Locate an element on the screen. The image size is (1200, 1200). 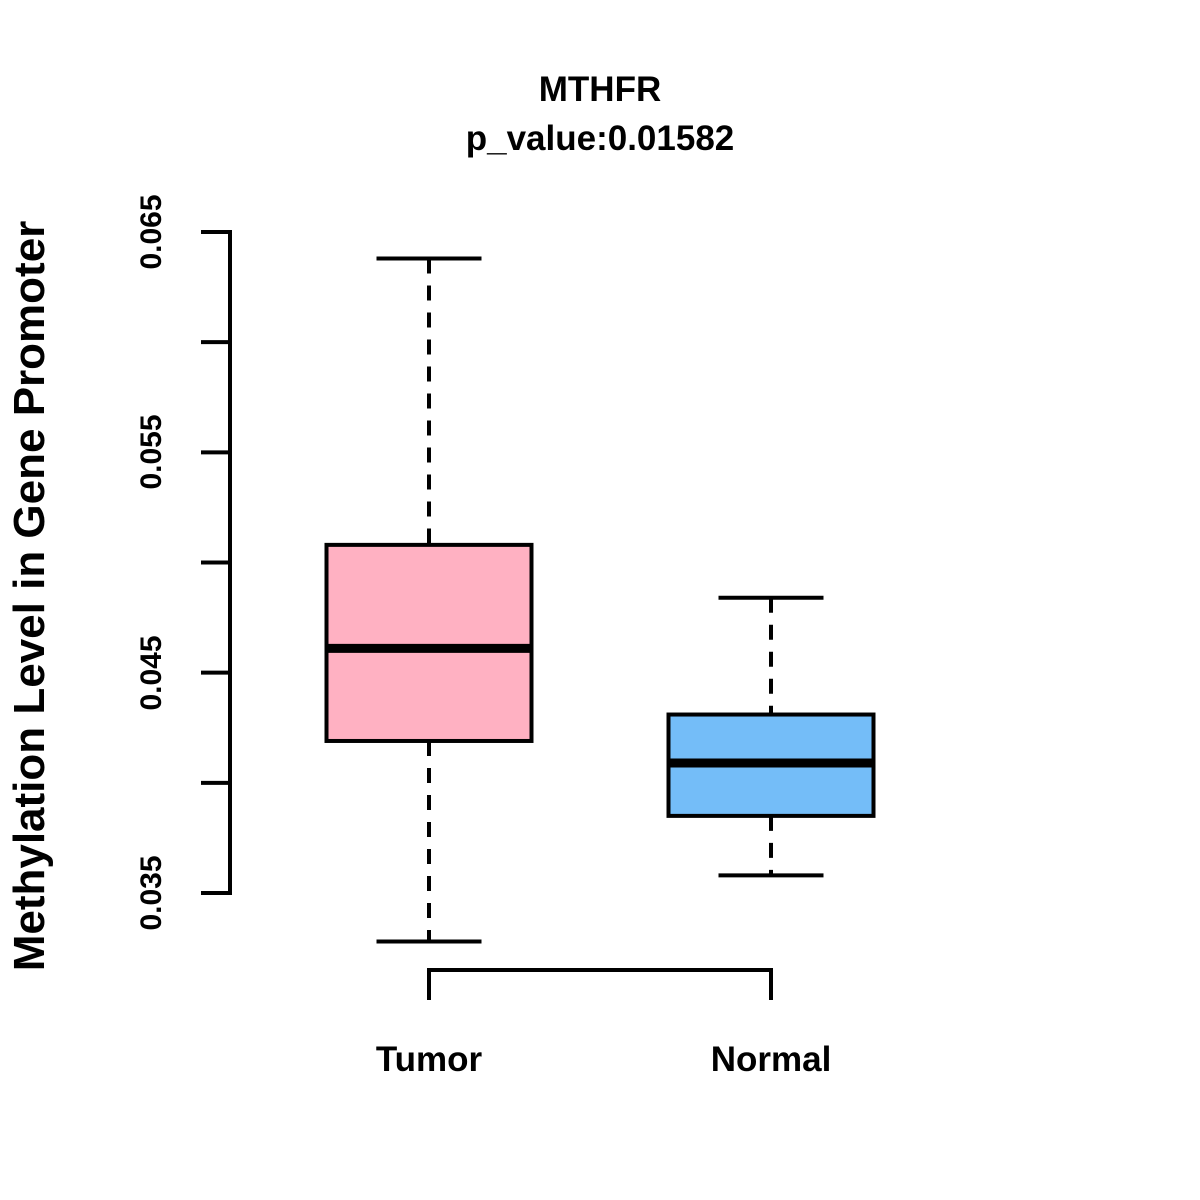
x-group-label-normal: Normal is located at coordinates (771, 1059).